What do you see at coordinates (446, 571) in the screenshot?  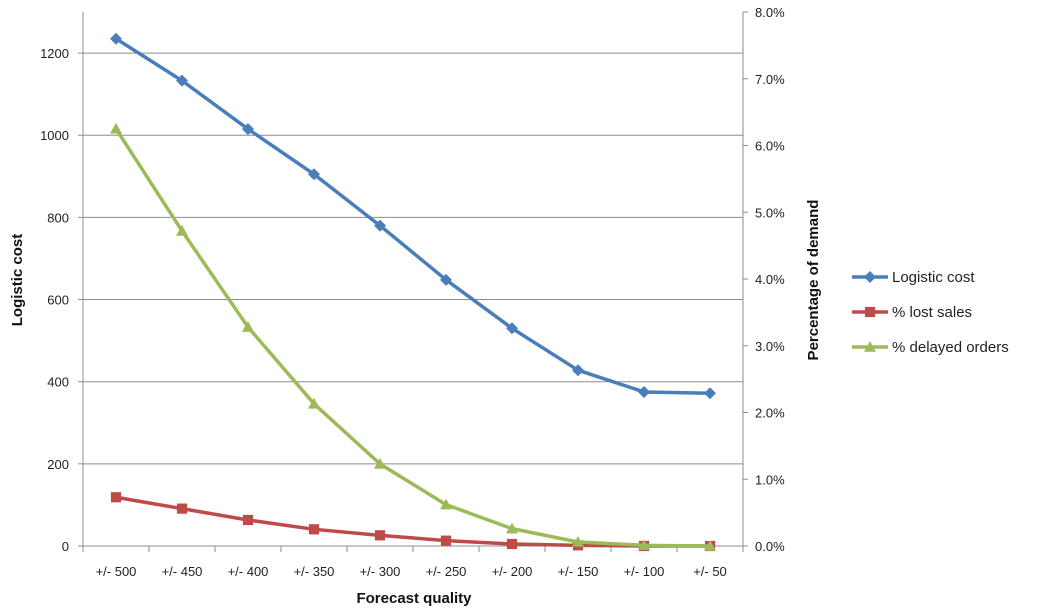 I see `x-tick-label: +/- 250` at bounding box center [446, 571].